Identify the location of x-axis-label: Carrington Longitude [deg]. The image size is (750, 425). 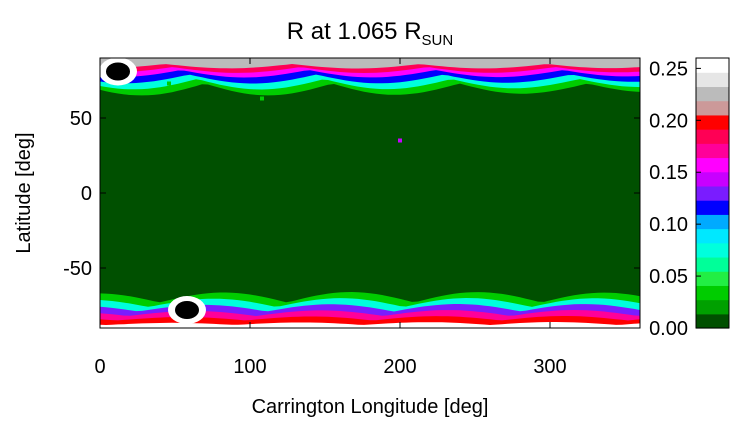
(370, 407).